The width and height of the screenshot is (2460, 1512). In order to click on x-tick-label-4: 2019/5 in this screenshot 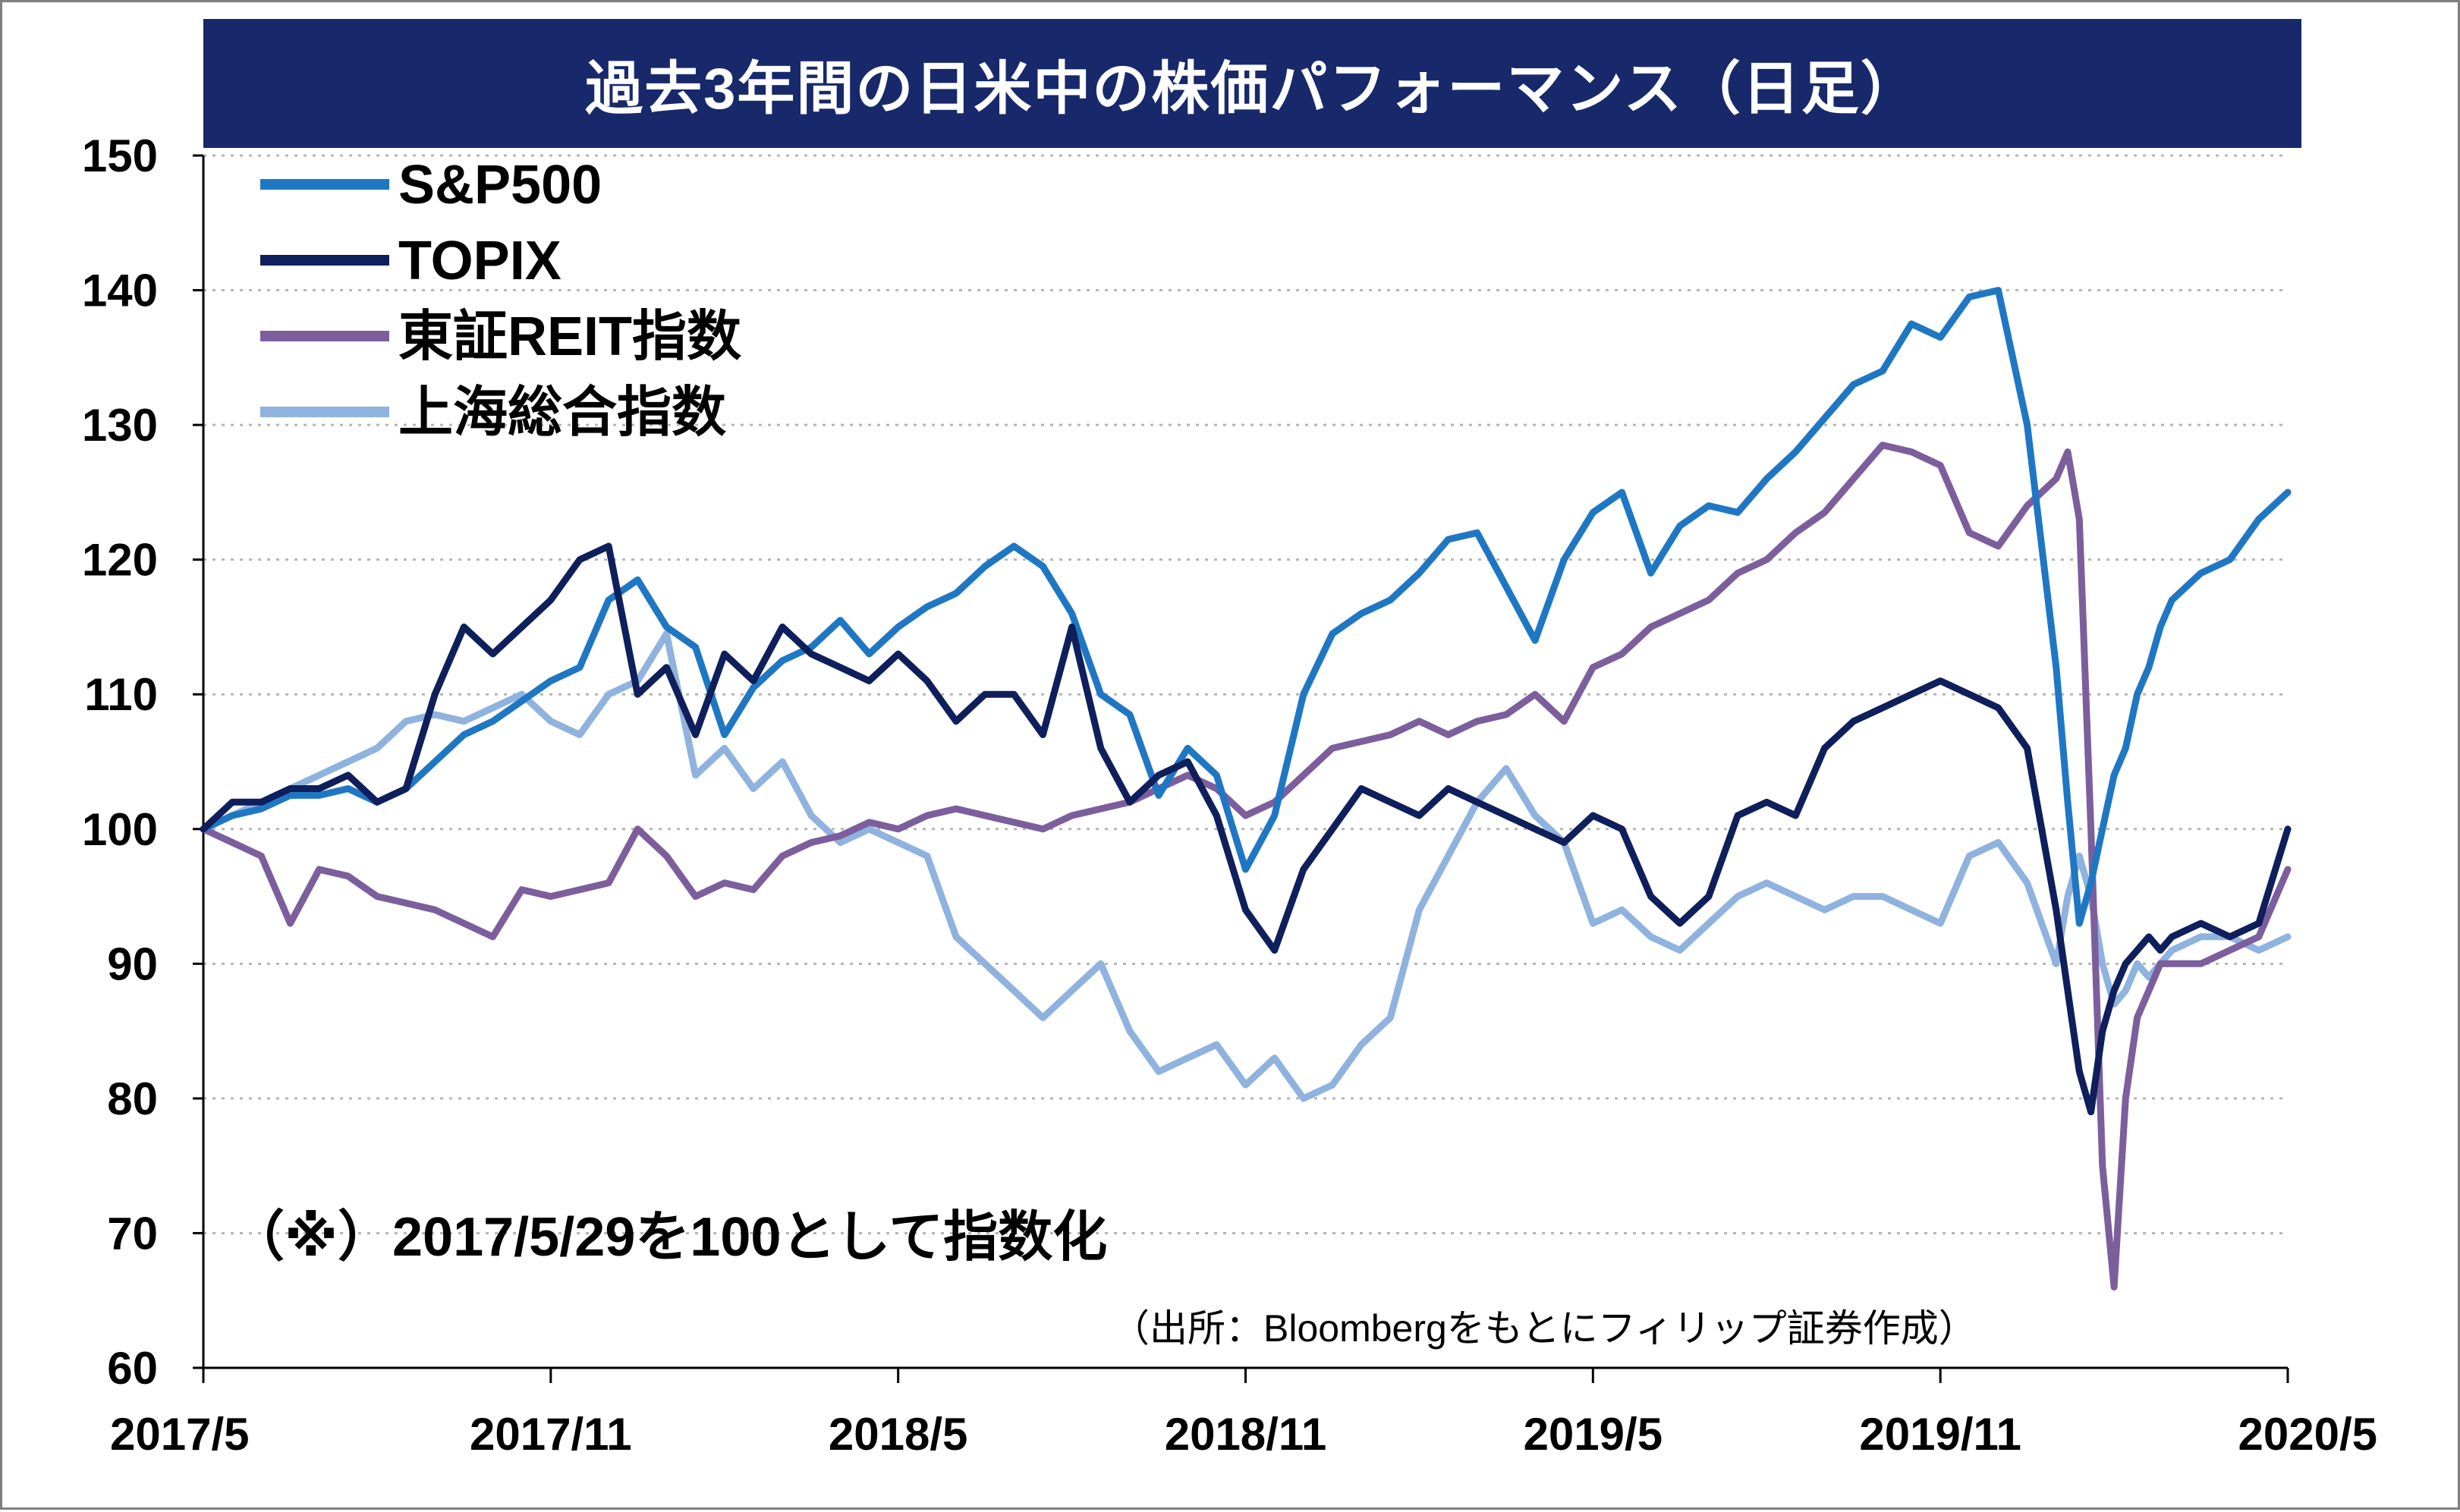, I will do `click(1593, 1434)`.